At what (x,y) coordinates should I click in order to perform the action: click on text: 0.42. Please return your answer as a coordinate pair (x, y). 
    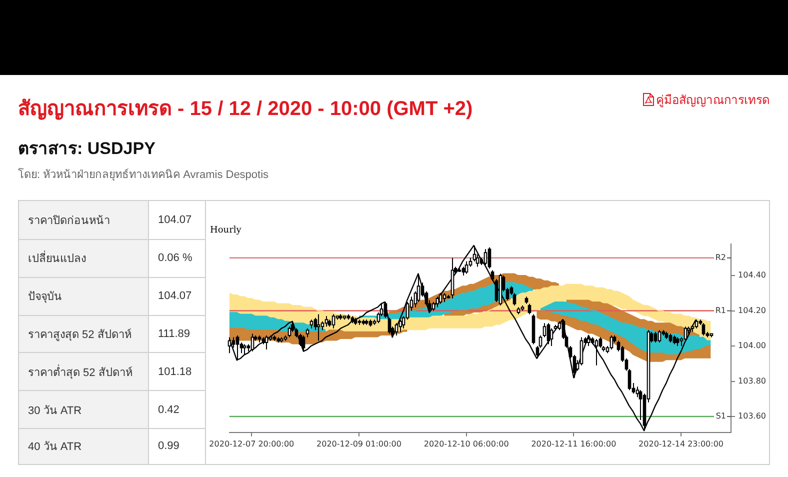
    Looking at the image, I should click on (169, 410).